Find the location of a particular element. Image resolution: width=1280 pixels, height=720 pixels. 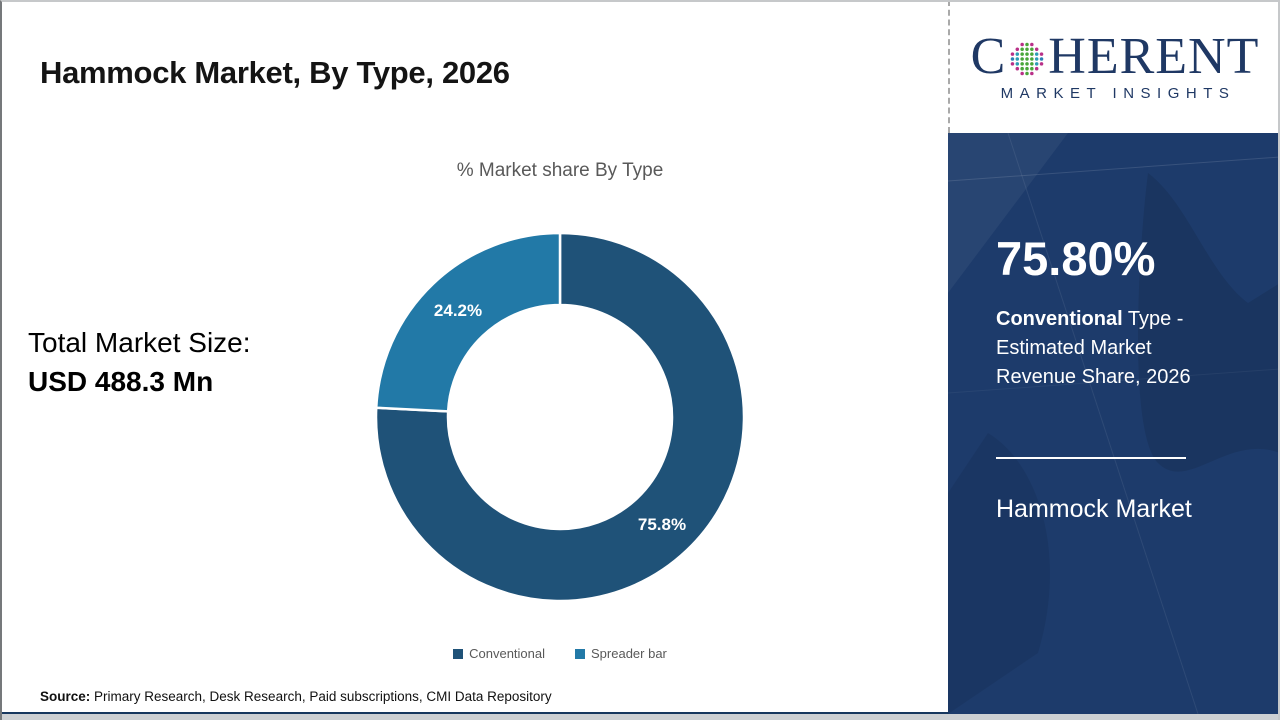

total-market-size-label: Total Market Size: is located at coordinates (139, 342).